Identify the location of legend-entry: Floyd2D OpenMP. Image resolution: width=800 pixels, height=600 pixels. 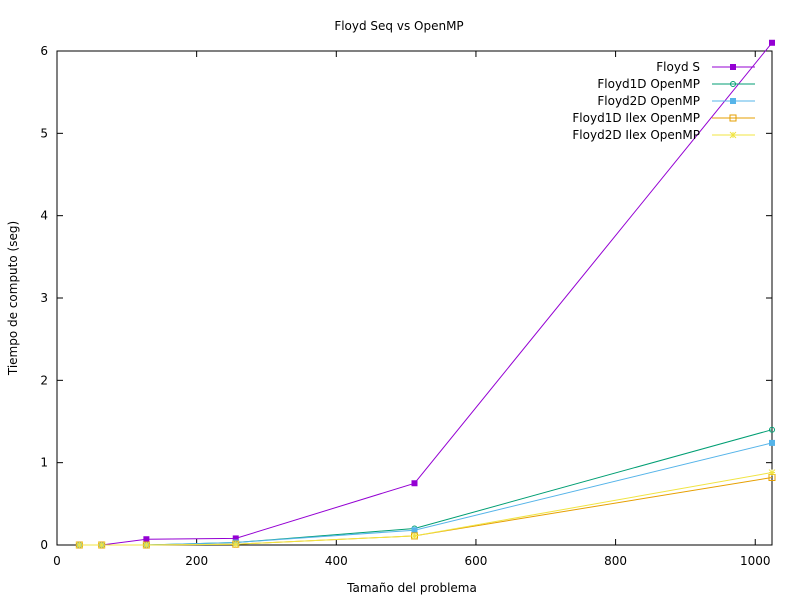
(676, 101).